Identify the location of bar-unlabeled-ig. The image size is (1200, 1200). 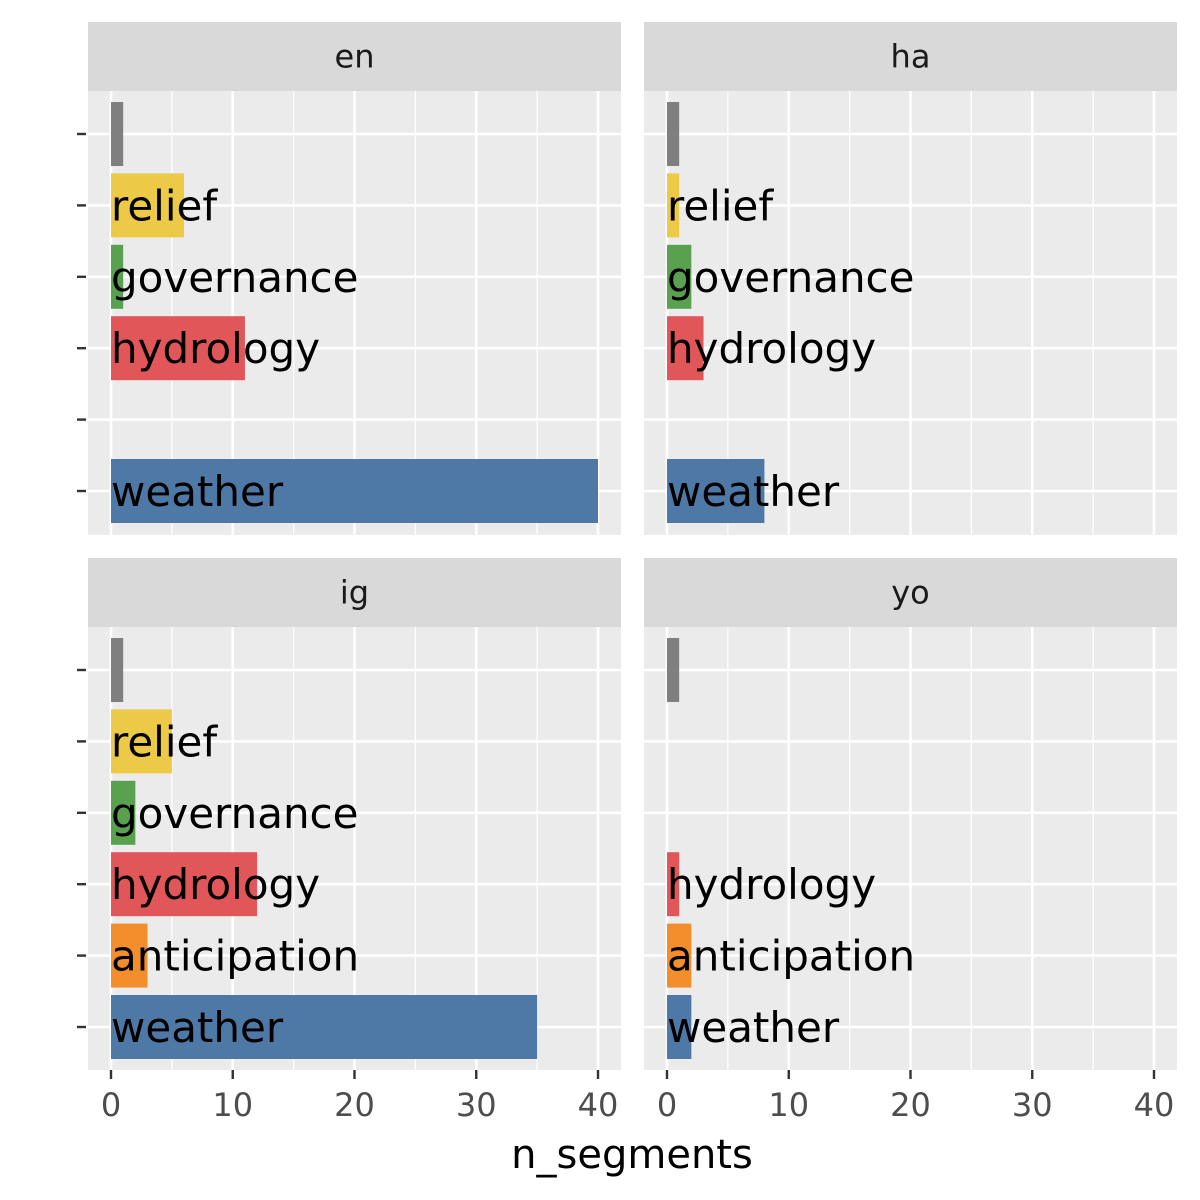
(117, 670).